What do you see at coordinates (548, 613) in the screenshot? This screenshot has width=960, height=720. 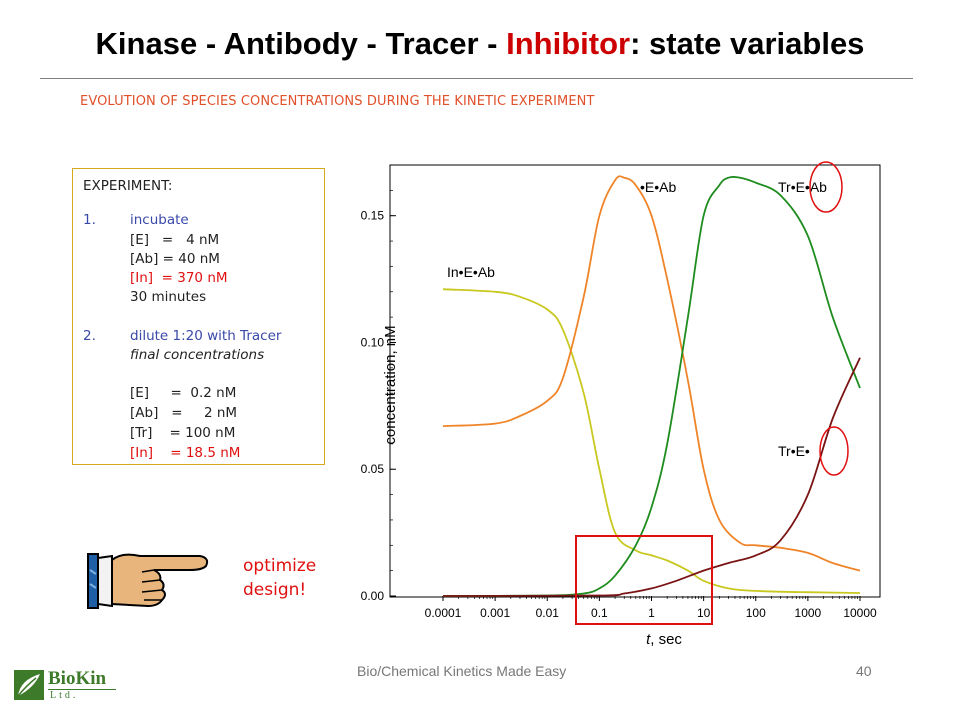 I see `x-tick-label: 0.01` at bounding box center [548, 613].